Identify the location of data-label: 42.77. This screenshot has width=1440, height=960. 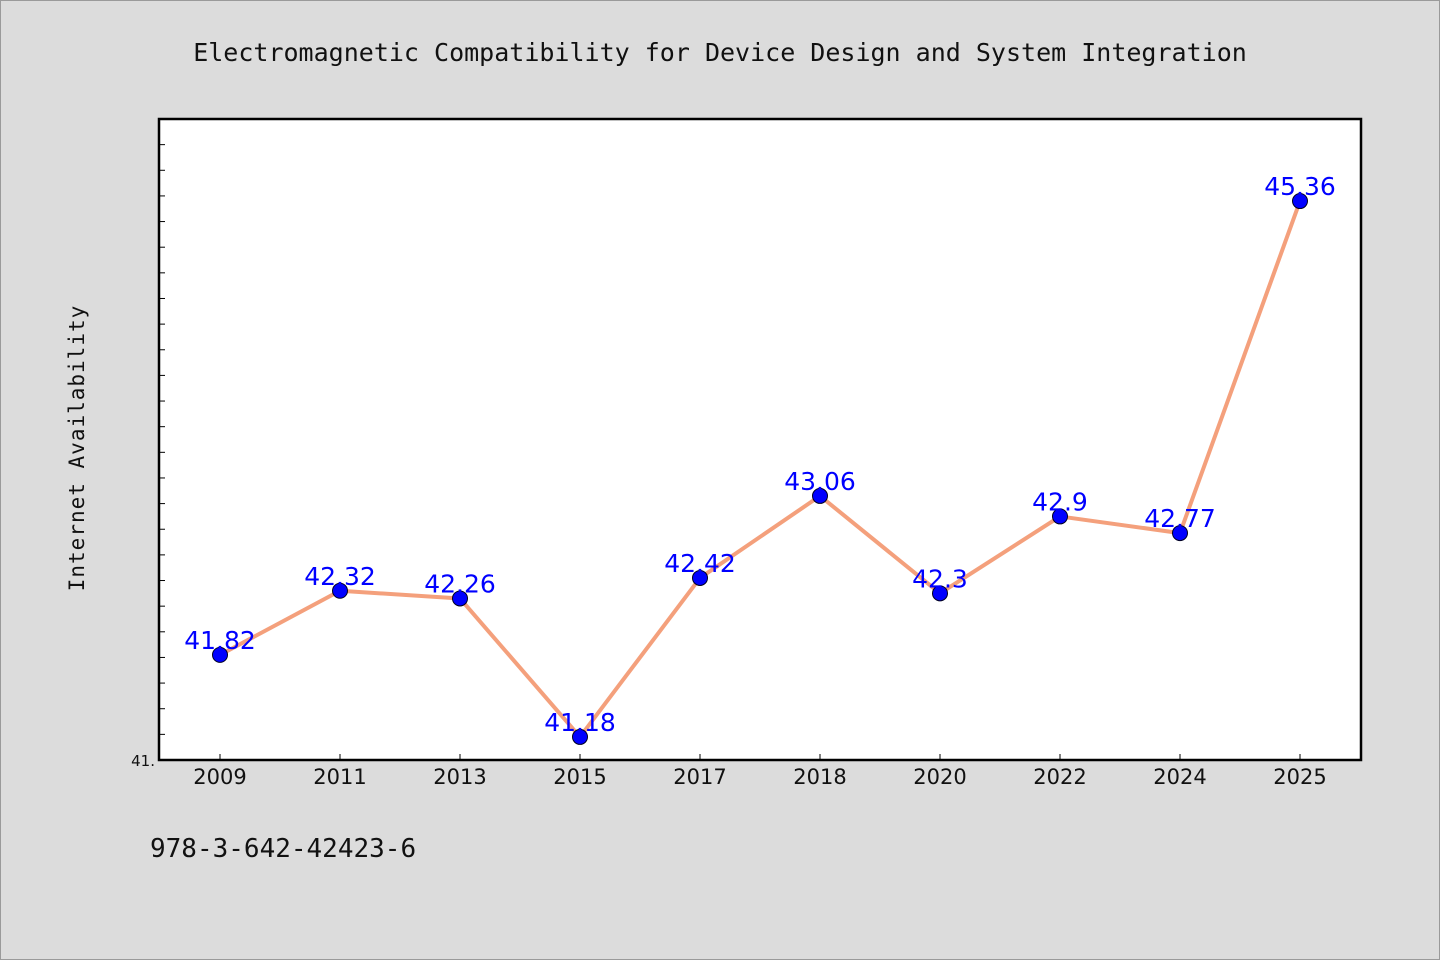
(1180, 518).